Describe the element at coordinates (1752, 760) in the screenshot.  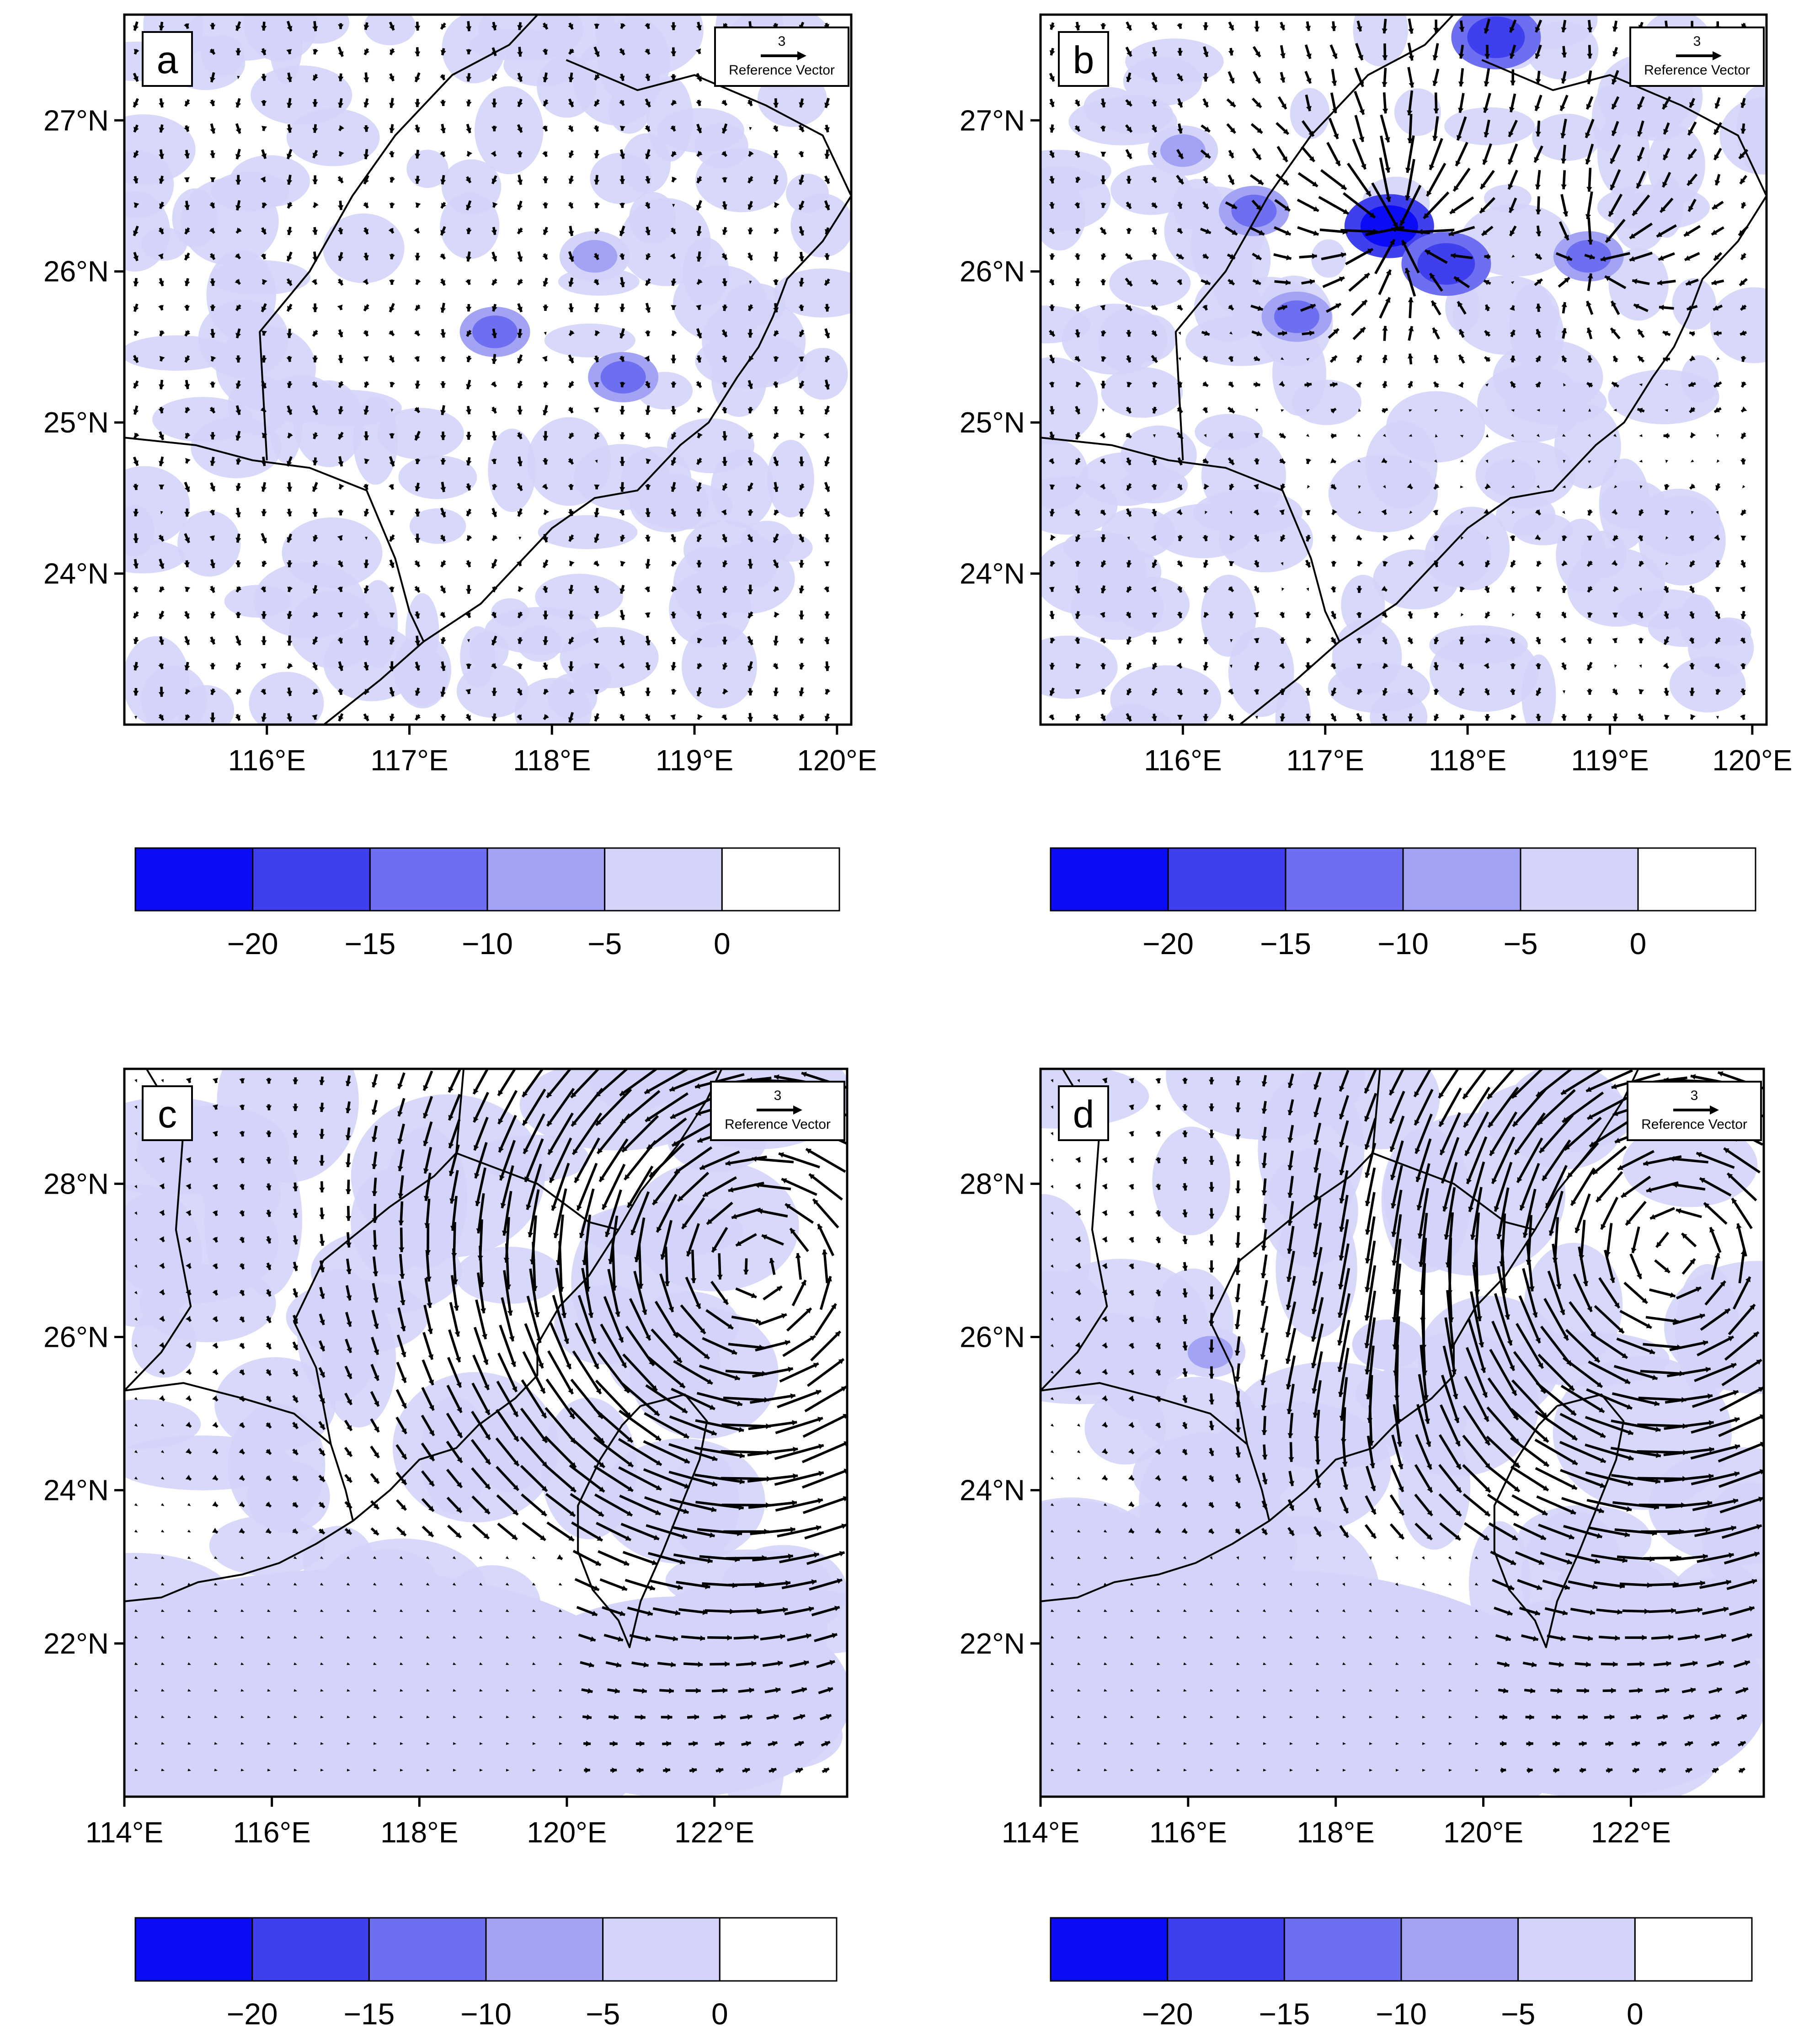
I see `x-tick-label: 120°E` at that location.